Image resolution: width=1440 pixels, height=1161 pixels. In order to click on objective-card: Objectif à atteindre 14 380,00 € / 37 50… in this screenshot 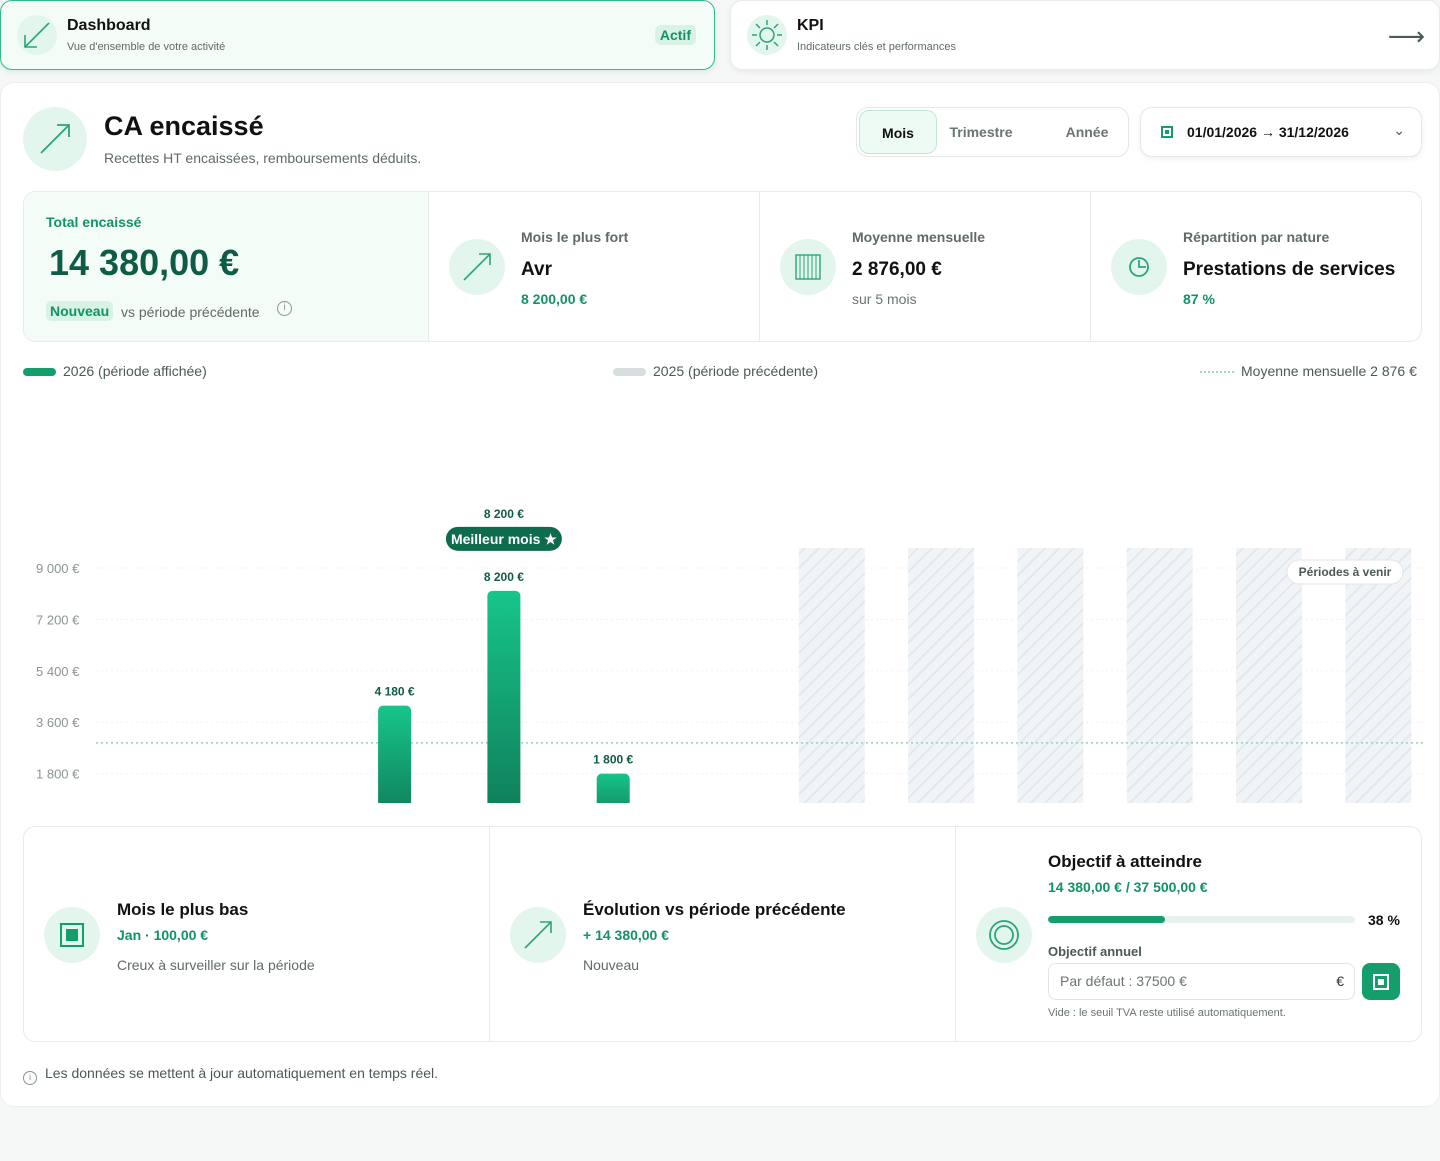, I will do `click(1188, 934)`.